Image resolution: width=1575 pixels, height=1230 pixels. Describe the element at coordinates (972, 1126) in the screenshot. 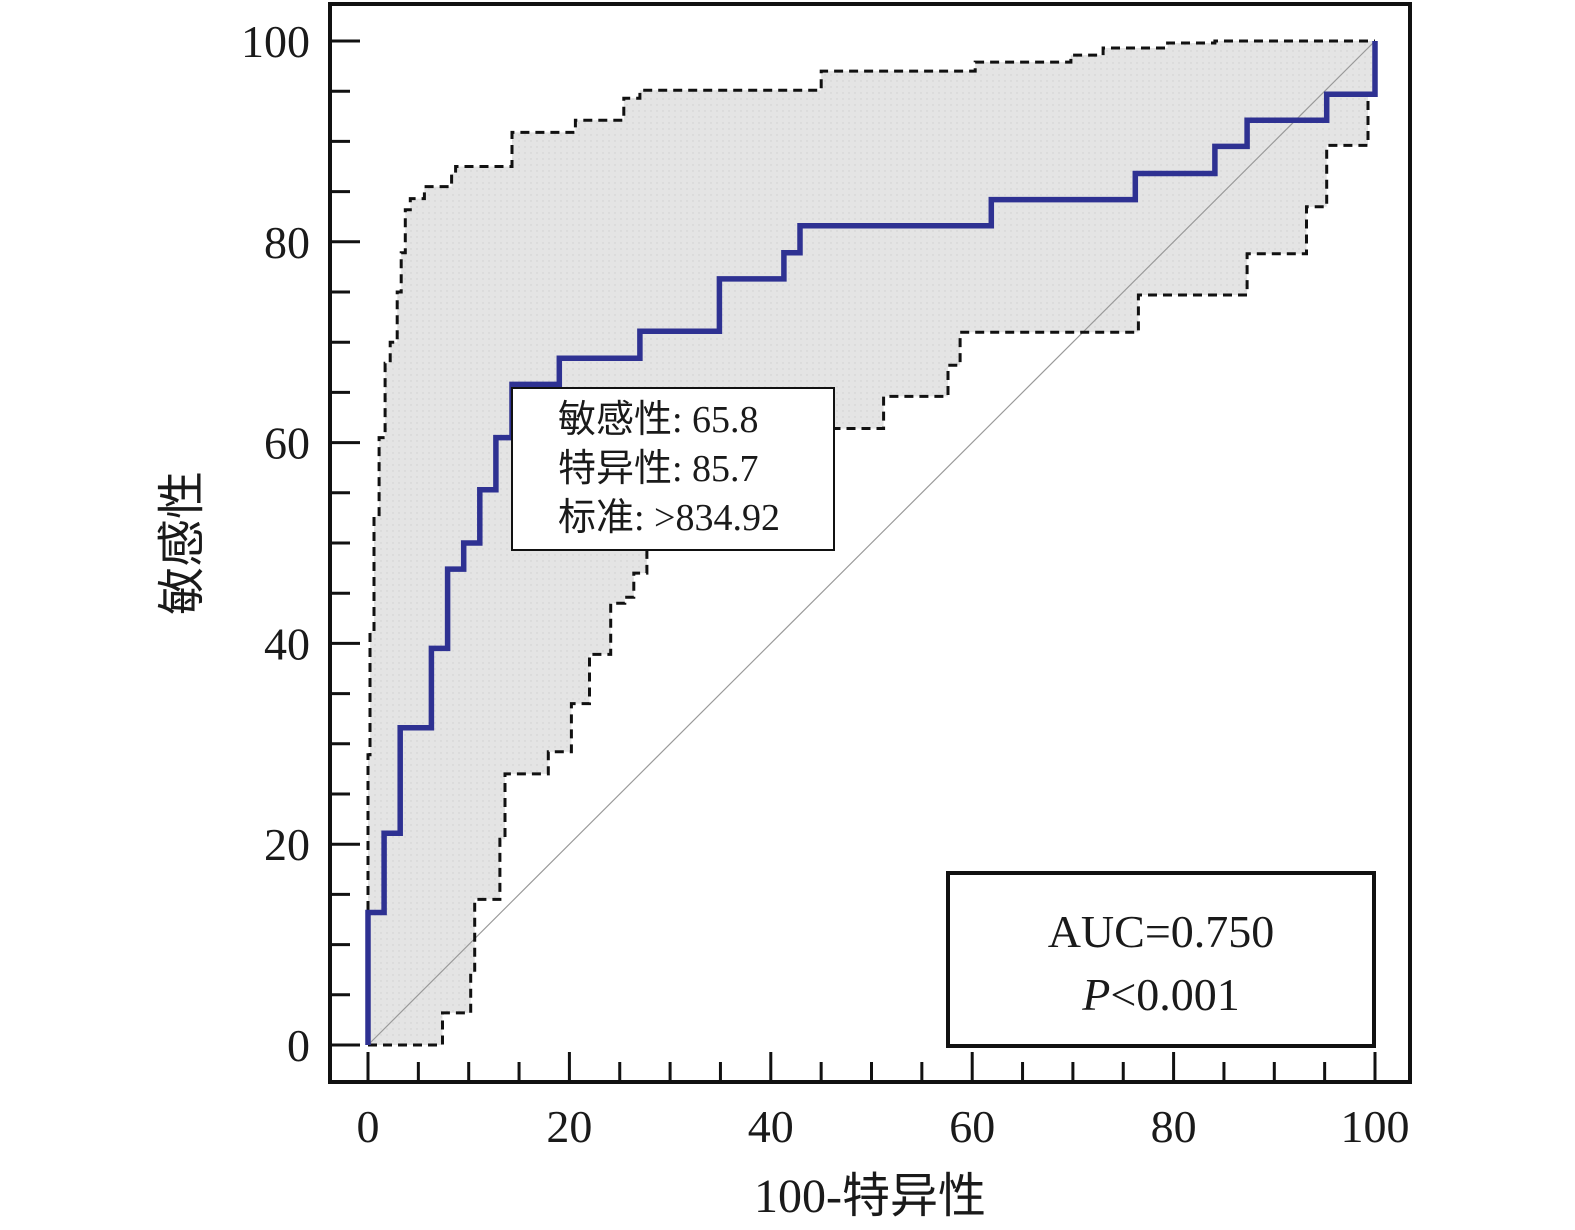

I see `x-tick-label: 60` at that location.